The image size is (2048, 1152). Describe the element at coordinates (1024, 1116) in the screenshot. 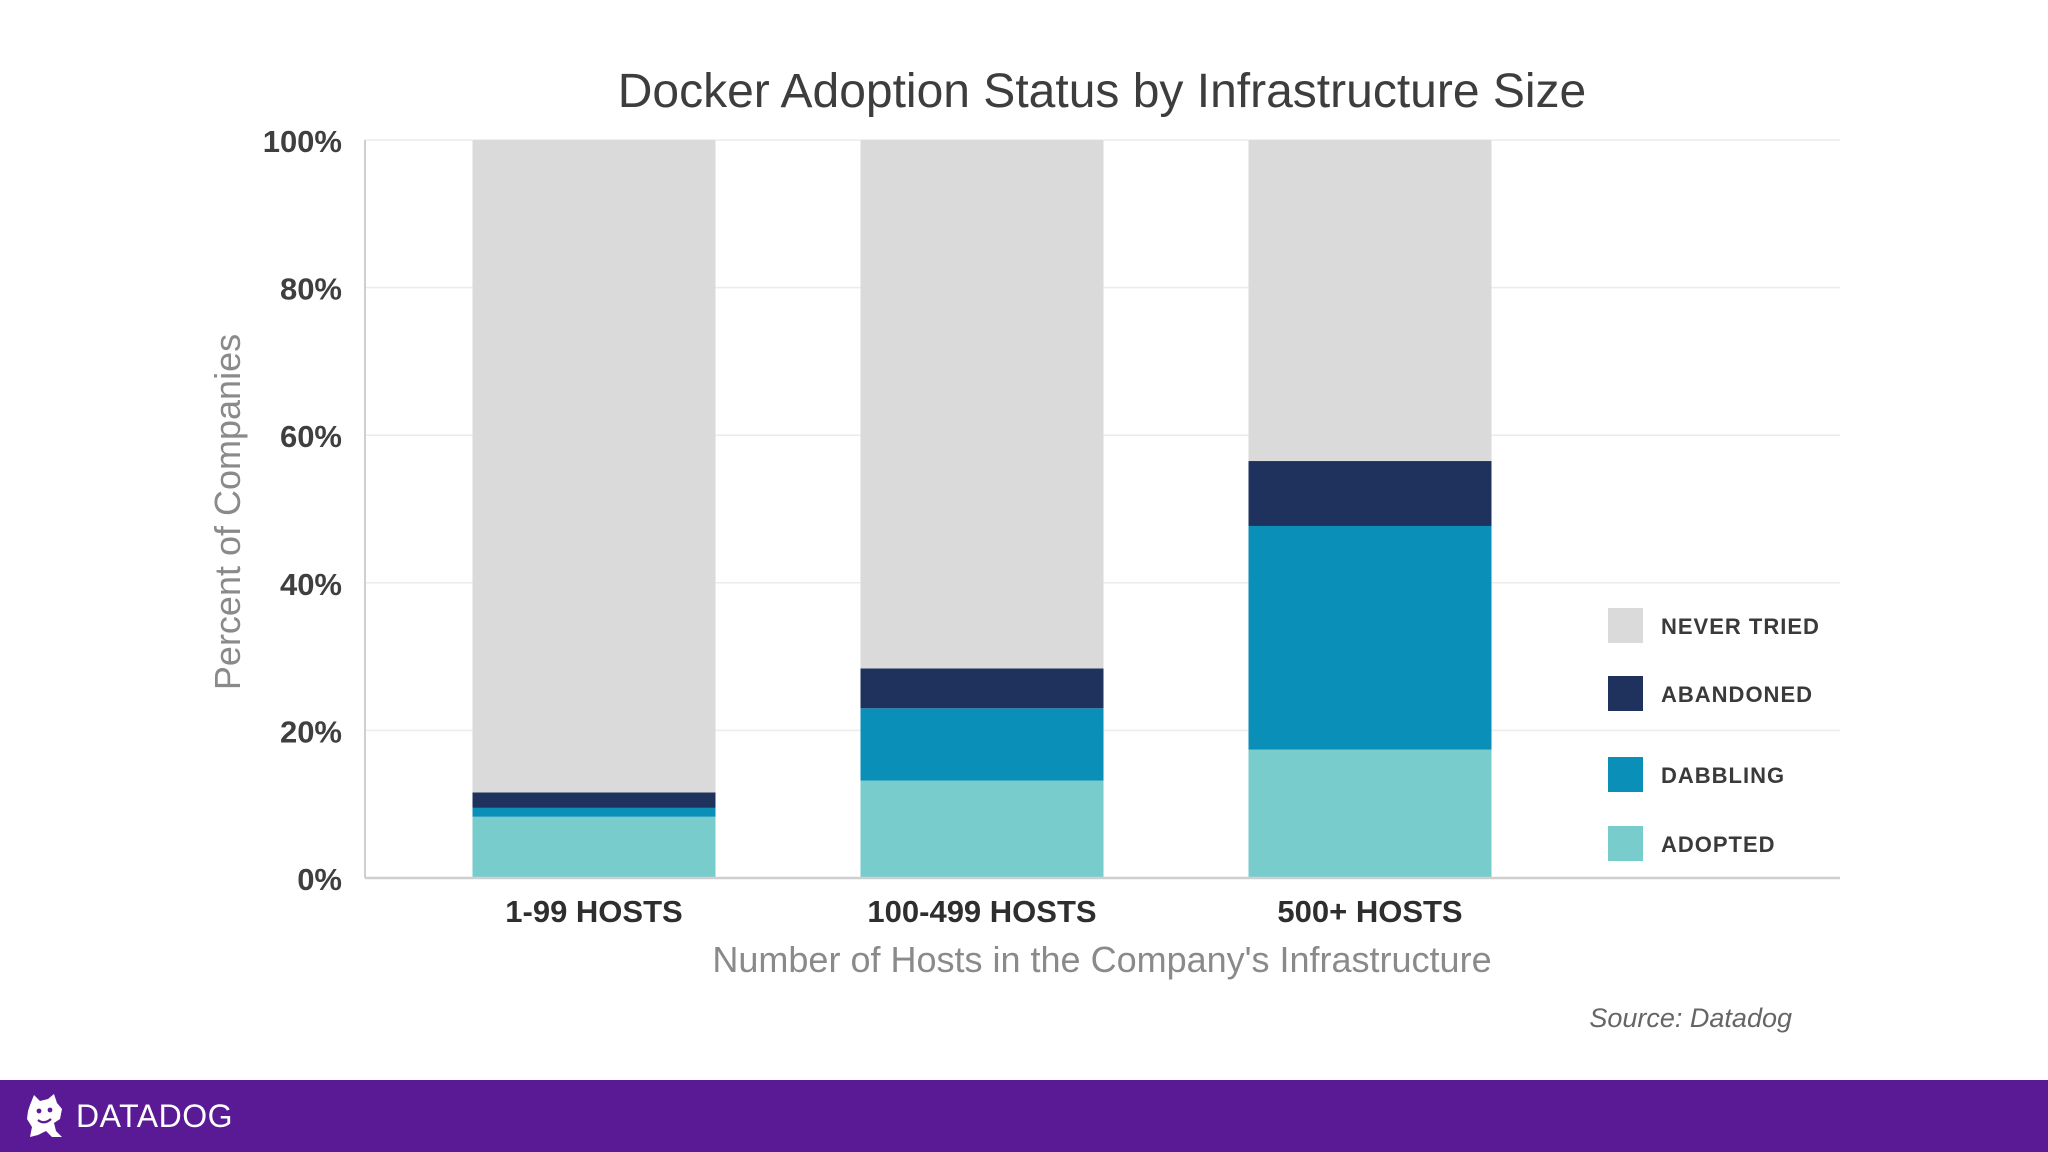

I see `footer-bar: DATADOG` at that location.